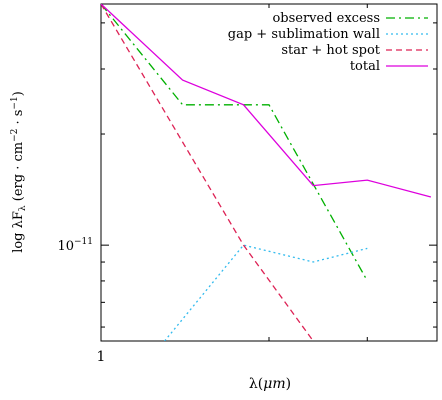  Describe the element at coordinates (326, 18) in the screenshot. I see `legend-label-0: observed excess` at that location.